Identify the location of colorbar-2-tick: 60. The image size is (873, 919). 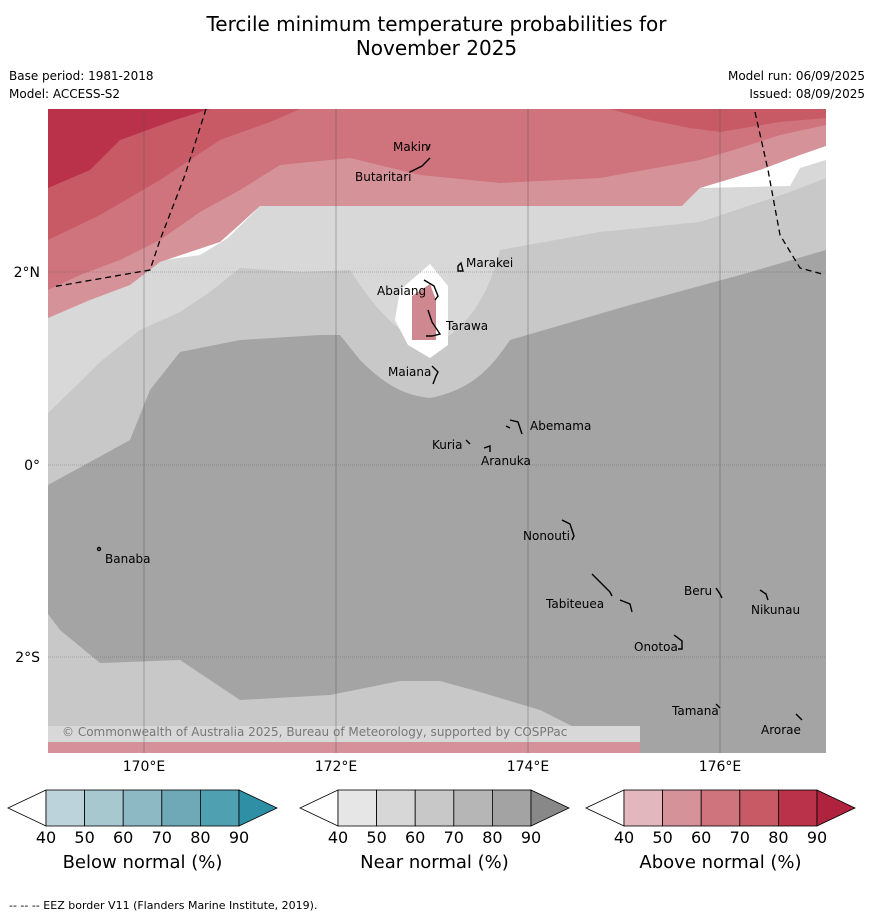
(701, 837).